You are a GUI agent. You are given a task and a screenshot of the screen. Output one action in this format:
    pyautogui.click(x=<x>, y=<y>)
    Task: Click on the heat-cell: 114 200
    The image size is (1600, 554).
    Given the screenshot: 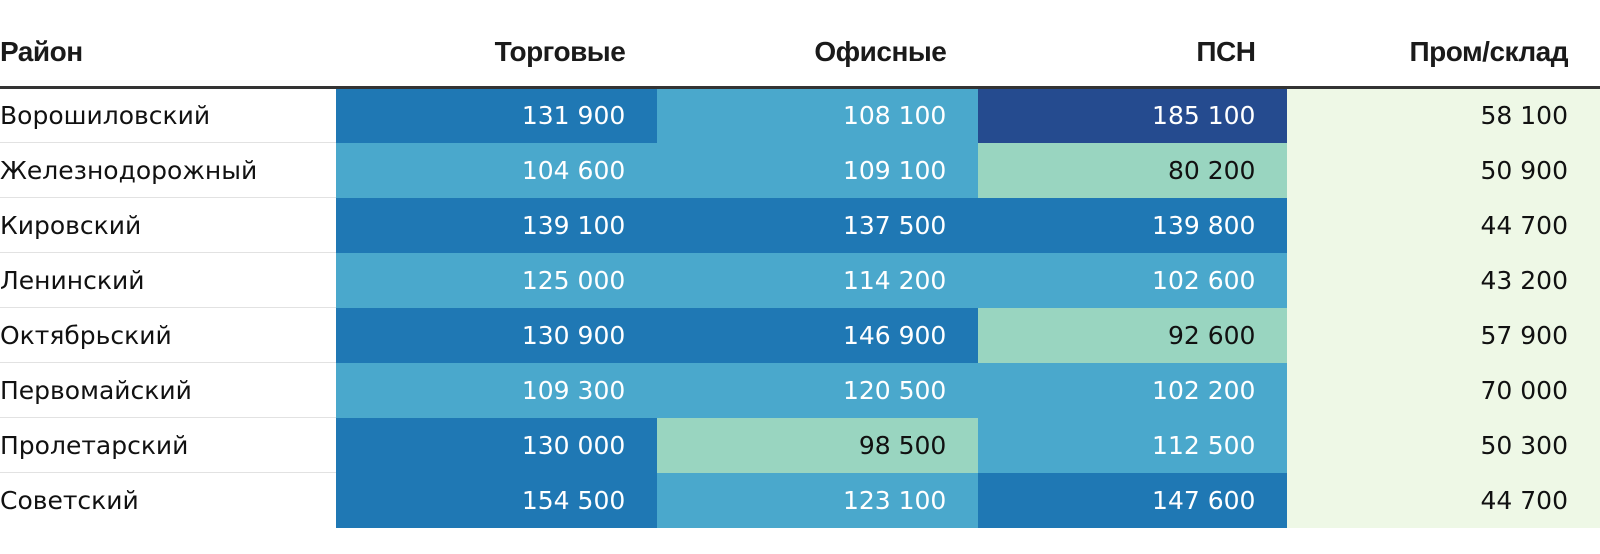 What is the action you would take?
    pyautogui.click(x=818, y=280)
    